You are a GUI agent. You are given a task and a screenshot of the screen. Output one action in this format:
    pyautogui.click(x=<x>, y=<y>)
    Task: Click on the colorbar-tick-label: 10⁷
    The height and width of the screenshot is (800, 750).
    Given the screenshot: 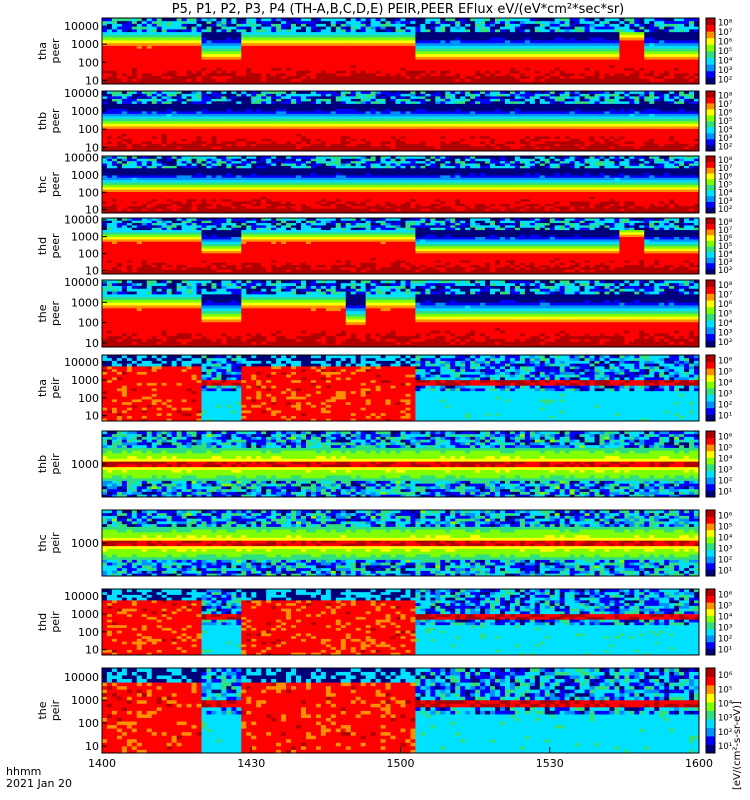 What is the action you would take?
    pyautogui.click(x=725, y=295)
    